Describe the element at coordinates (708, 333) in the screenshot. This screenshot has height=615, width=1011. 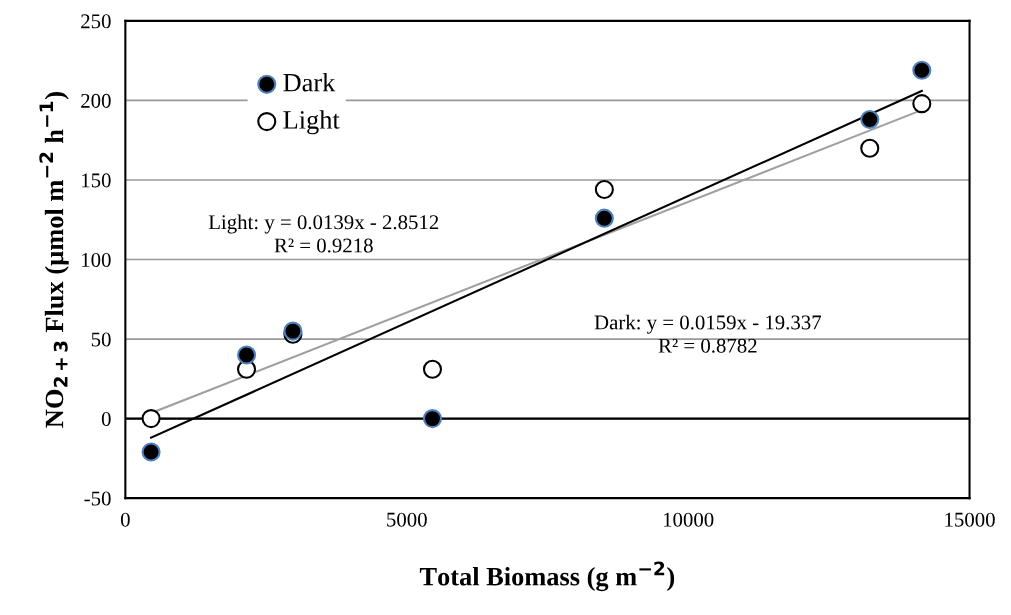
I see `annotation: Dark: y = 0.0159x - 19.337 R² = 0.8782` at that location.